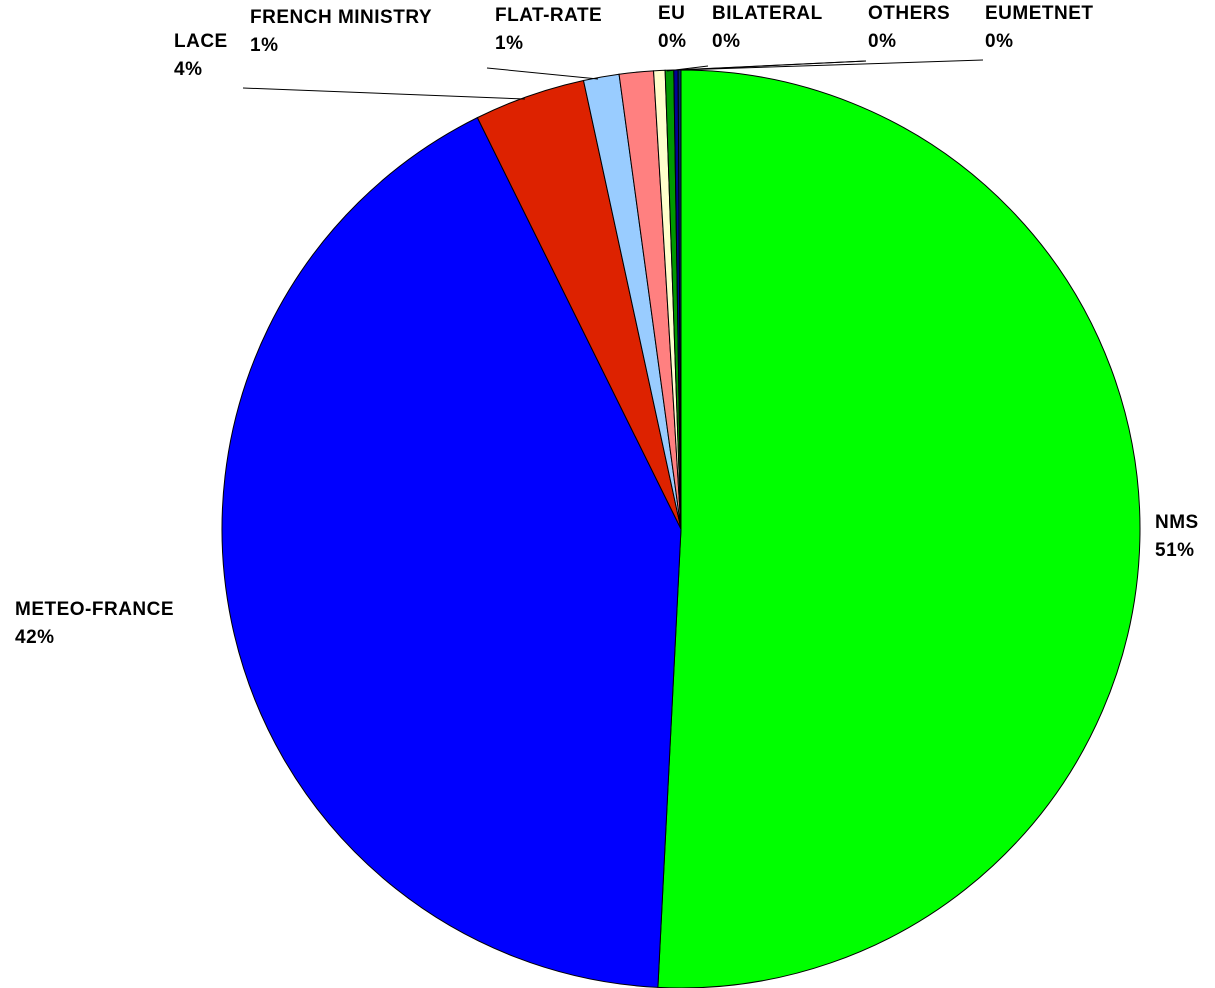  I want to click on slice-label: LACE, so click(201, 41).